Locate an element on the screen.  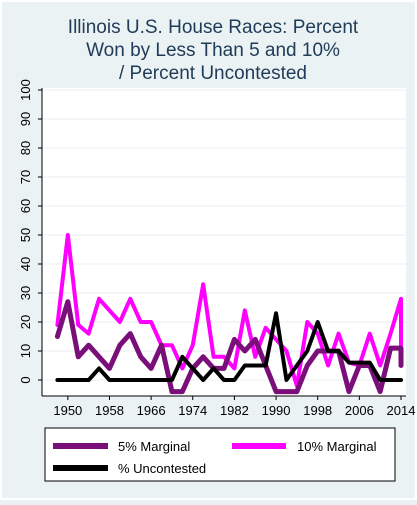
x-axis: 1950 1958 1966 1974 1982 1990 1998 2006 2014 is located at coordinates (229, 406).